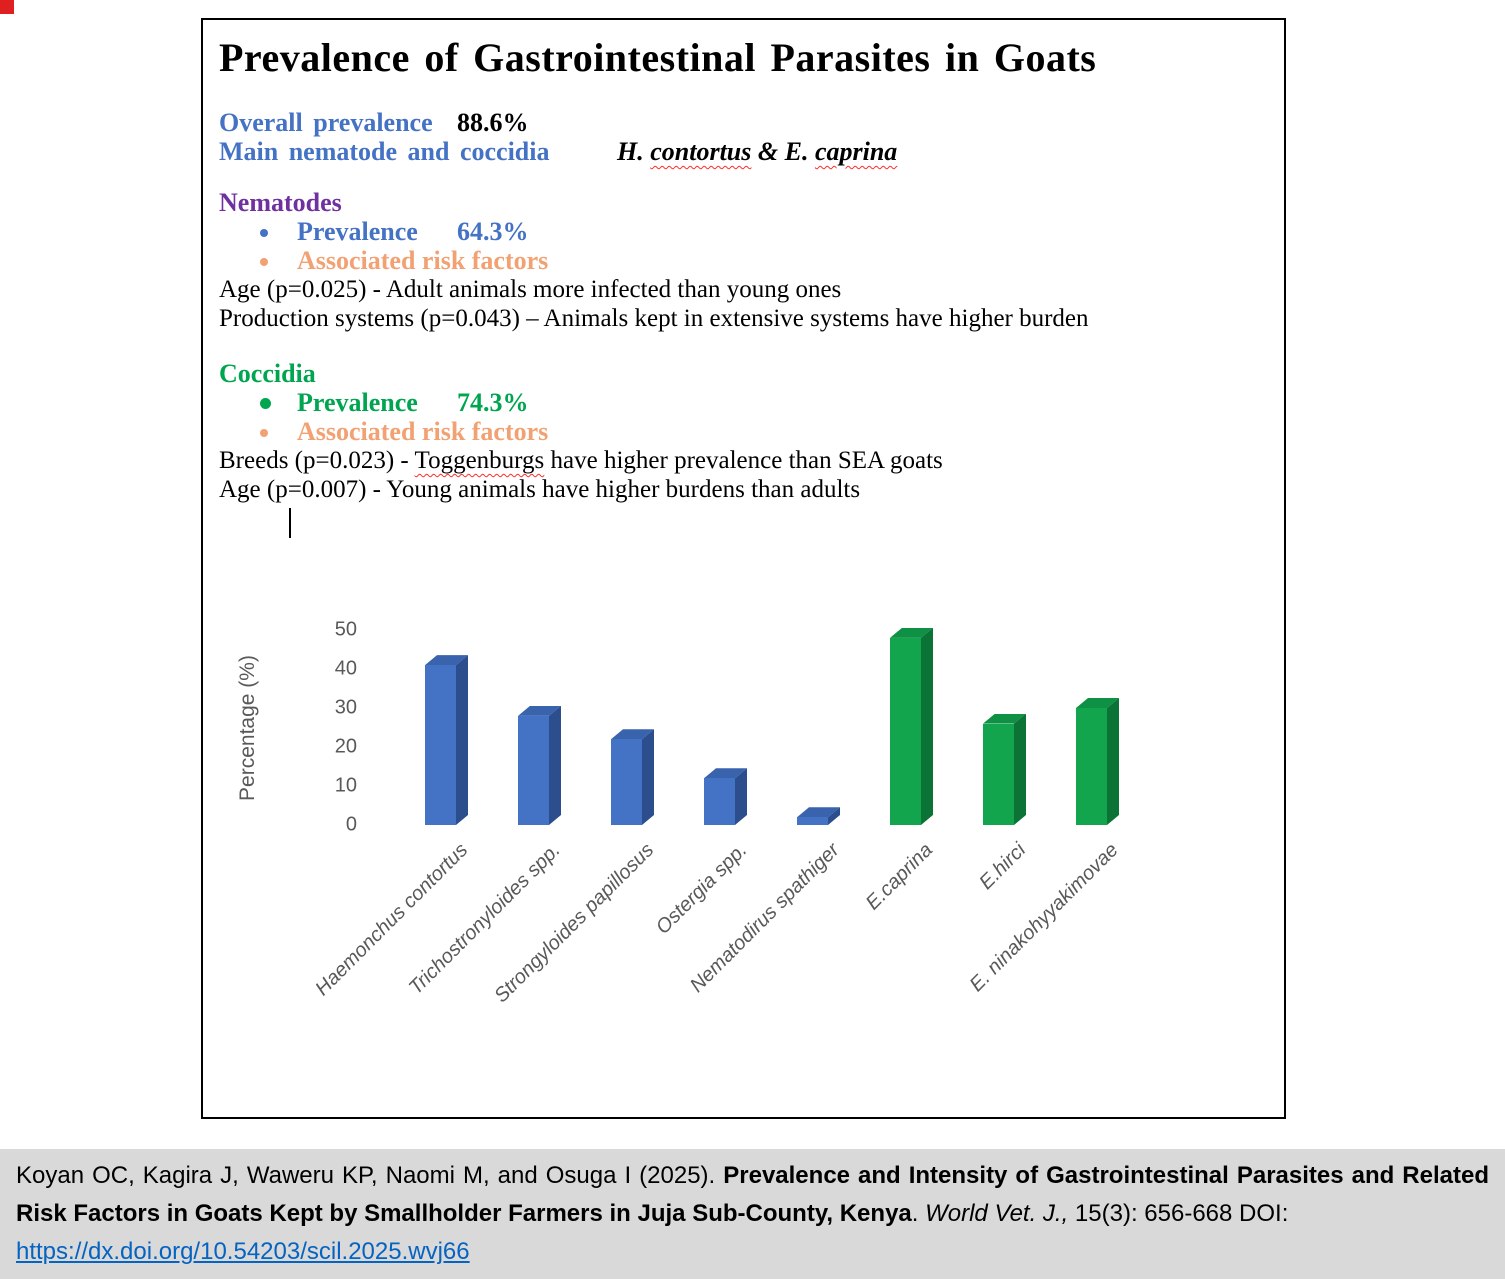 Image resolution: width=1505 pixels, height=1279 pixels. Describe the element at coordinates (345, 668) in the screenshot. I see `y-tick-label: 40` at that location.